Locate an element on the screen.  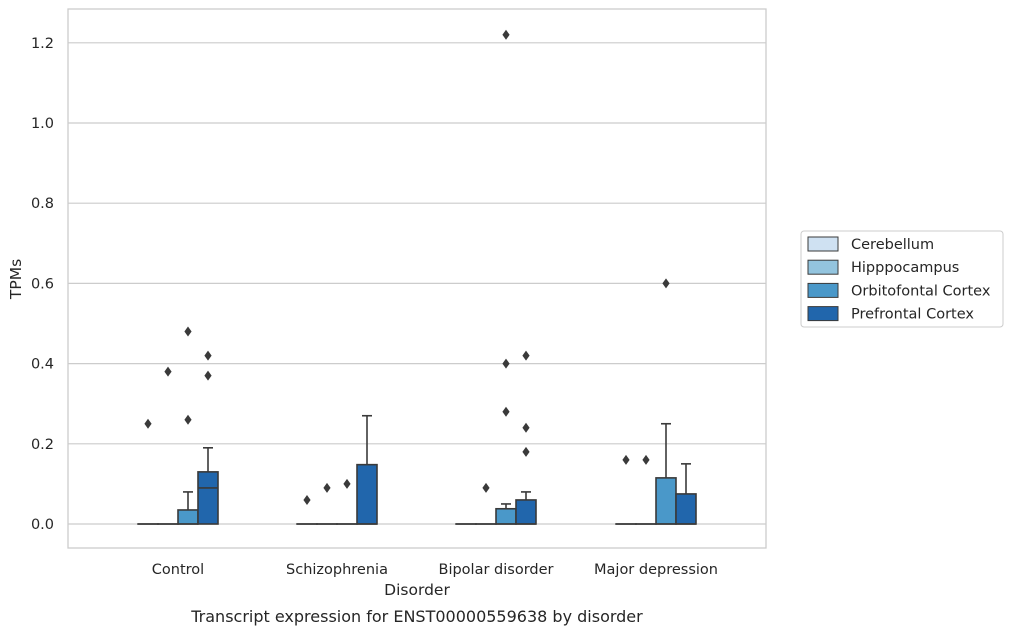
y-tick-label: 0.6 is located at coordinates (42, 284).